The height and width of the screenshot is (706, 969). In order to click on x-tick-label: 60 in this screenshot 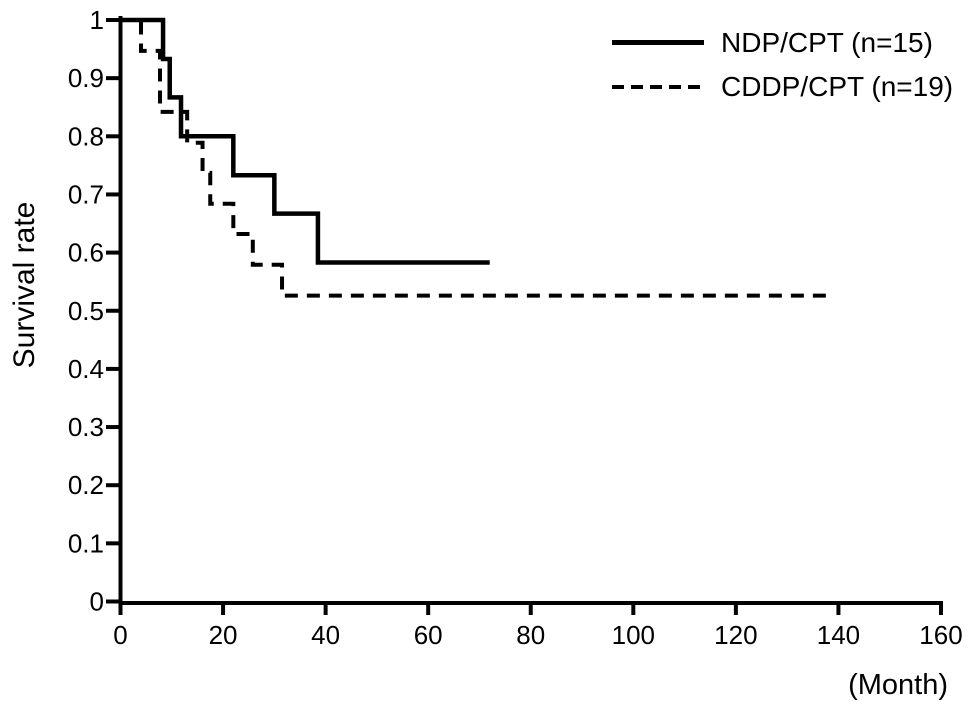, I will do `click(428, 635)`.